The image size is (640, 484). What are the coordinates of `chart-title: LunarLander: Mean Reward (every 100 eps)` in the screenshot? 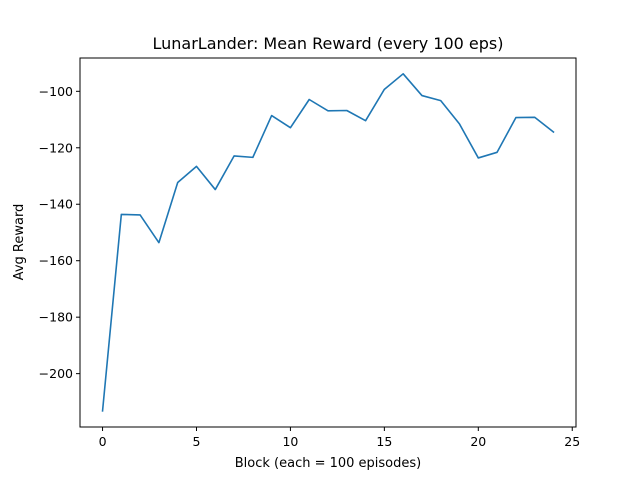 It's located at (327, 43).